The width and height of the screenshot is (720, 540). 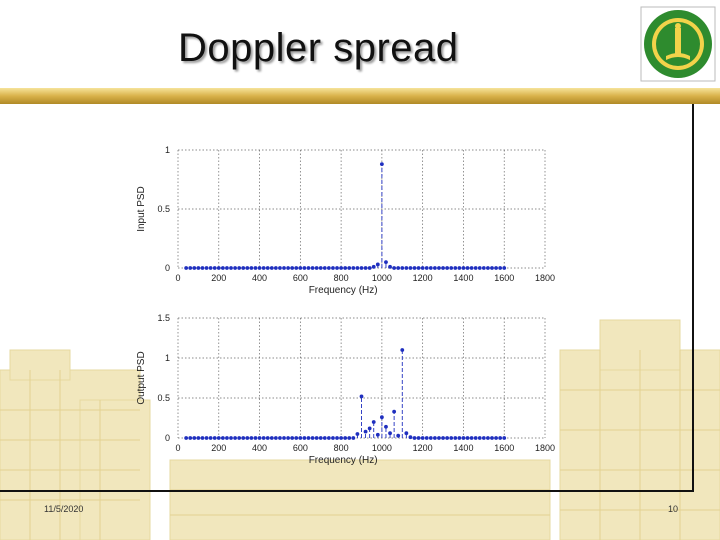 What do you see at coordinates (504, 278) in the screenshot?
I see `x-tick-label: 1600` at bounding box center [504, 278].